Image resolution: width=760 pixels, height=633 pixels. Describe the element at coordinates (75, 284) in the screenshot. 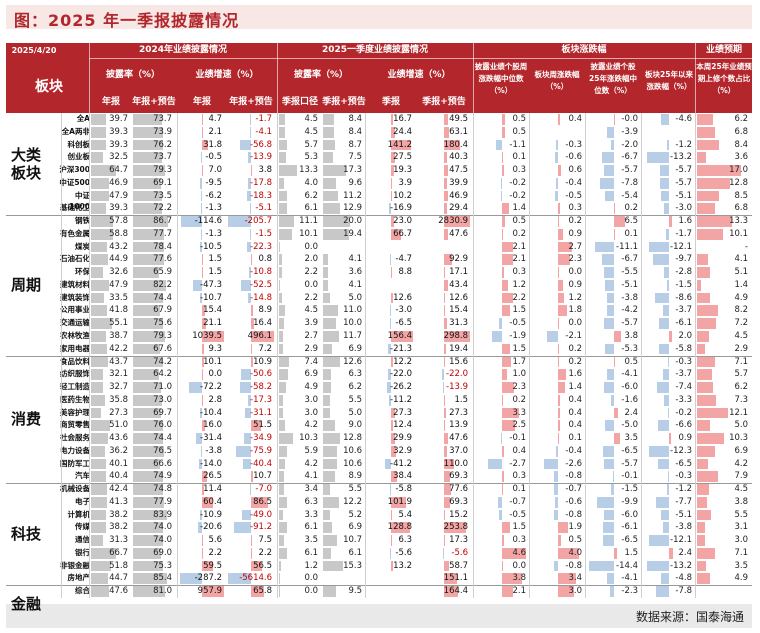

I see `sector-name: 建筑材料` at that location.